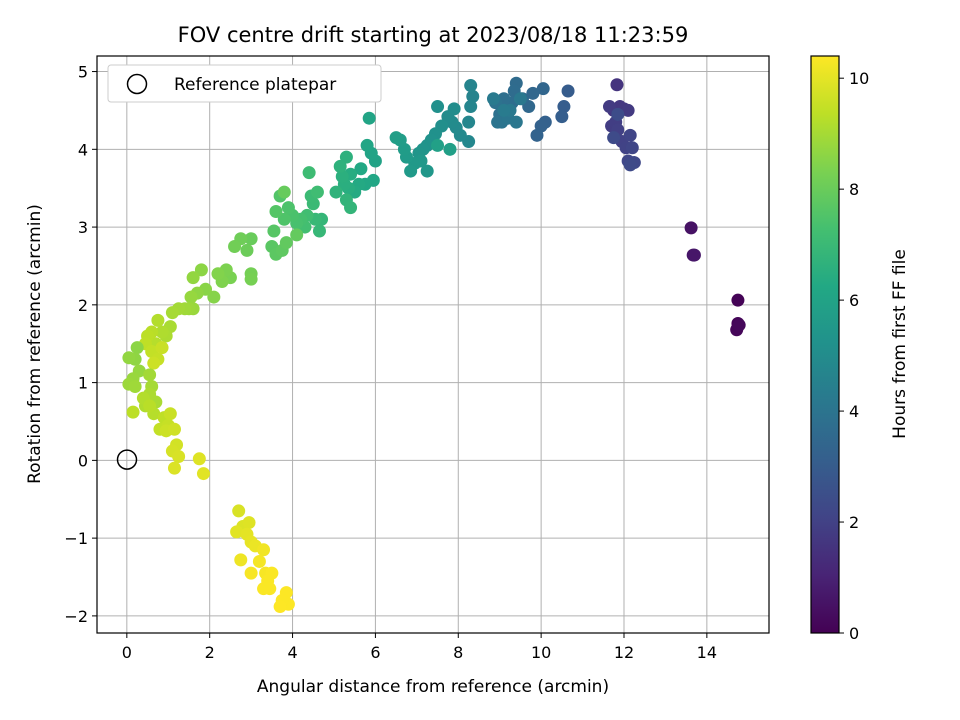  What do you see at coordinates (433, 687) in the screenshot?
I see `x-axis-label: Angular distance from reference (arcmin)` at bounding box center [433, 687].